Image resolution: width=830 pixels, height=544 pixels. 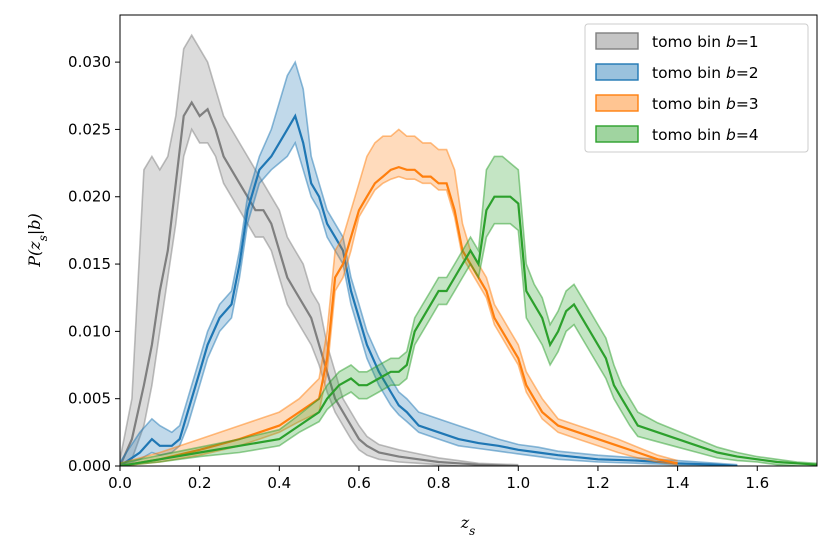 What do you see at coordinates (468, 525) in the screenshot?
I see `x-axis-label: zs` at bounding box center [468, 525].